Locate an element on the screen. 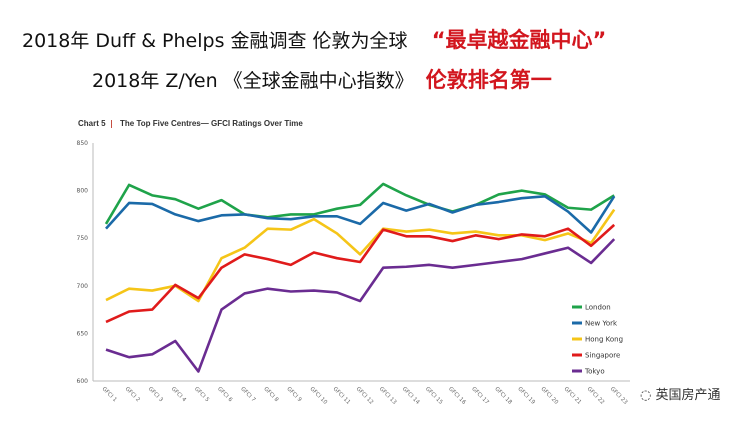 The image size is (747, 423). x-tick-label: GFCI 4 is located at coordinates (178, 394).